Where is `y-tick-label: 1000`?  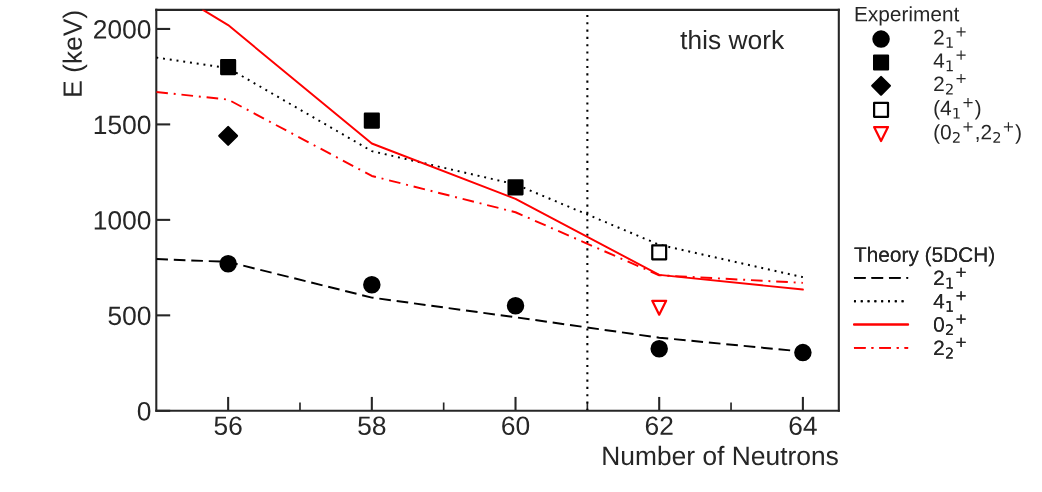 y-tick-label: 1000 is located at coordinates (122, 220).